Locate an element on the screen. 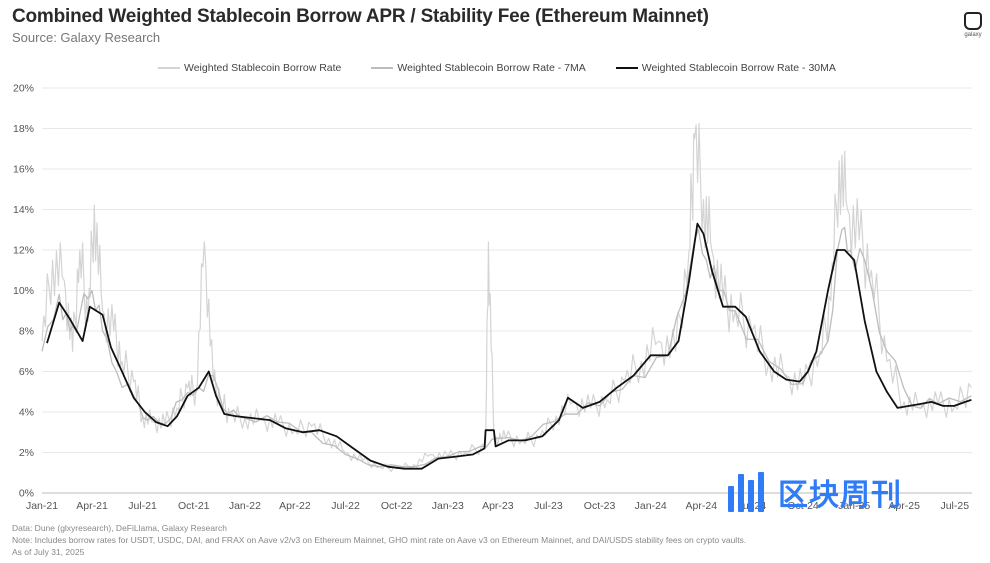 The height and width of the screenshot is (563, 990). watermark-text: 区块周刊 is located at coordinates (840, 495).